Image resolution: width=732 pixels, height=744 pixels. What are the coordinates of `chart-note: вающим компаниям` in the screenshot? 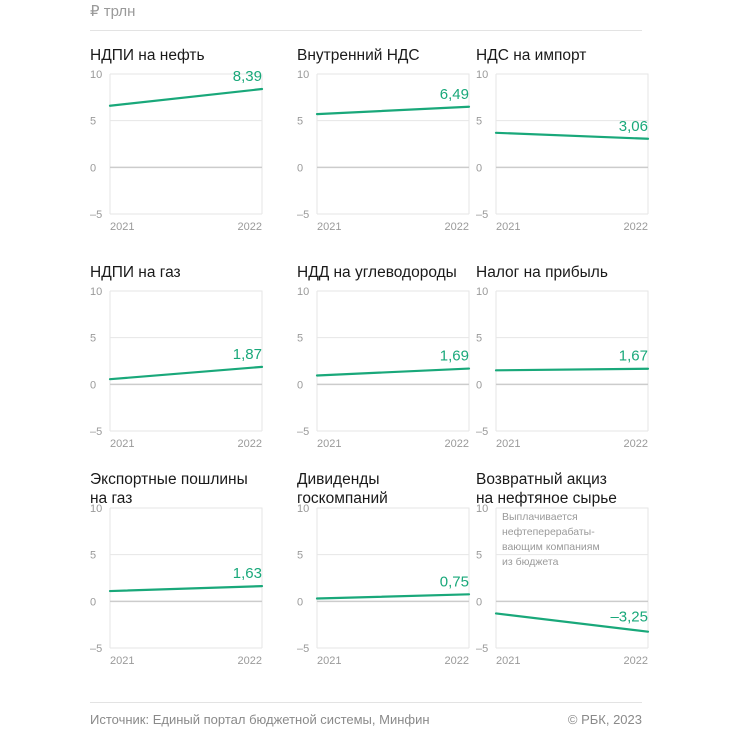 It's located at (551, 547).